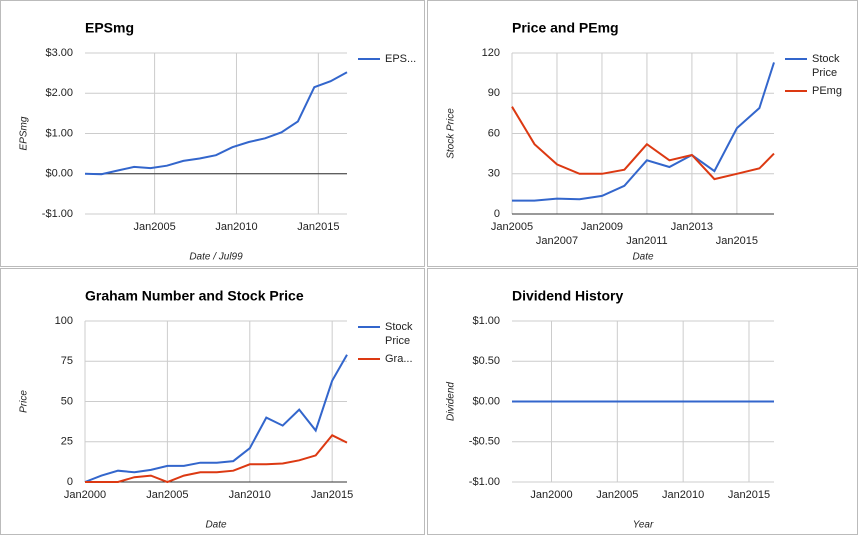  What do you see at coordinates (494, 133) in the screenshot?
I see `y-tick-label: 60` at bounding box center [494, 133].